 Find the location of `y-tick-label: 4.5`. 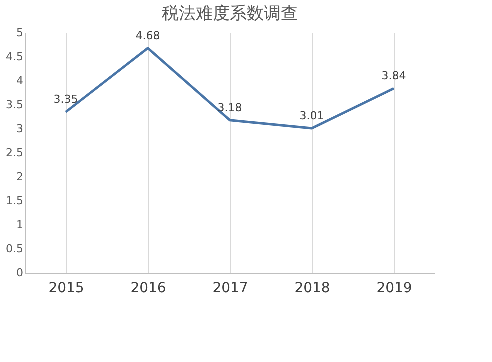

y-tick-label: 4.5 is located at coordinates (15, 57).